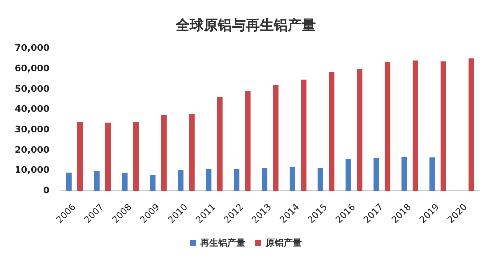 The height and width of the screenshot is (268, 500). What do you see at coordinates (32, 69) in the screenshot?
I see `y-tick-label: 60,000` at bounding box center [32, 69].